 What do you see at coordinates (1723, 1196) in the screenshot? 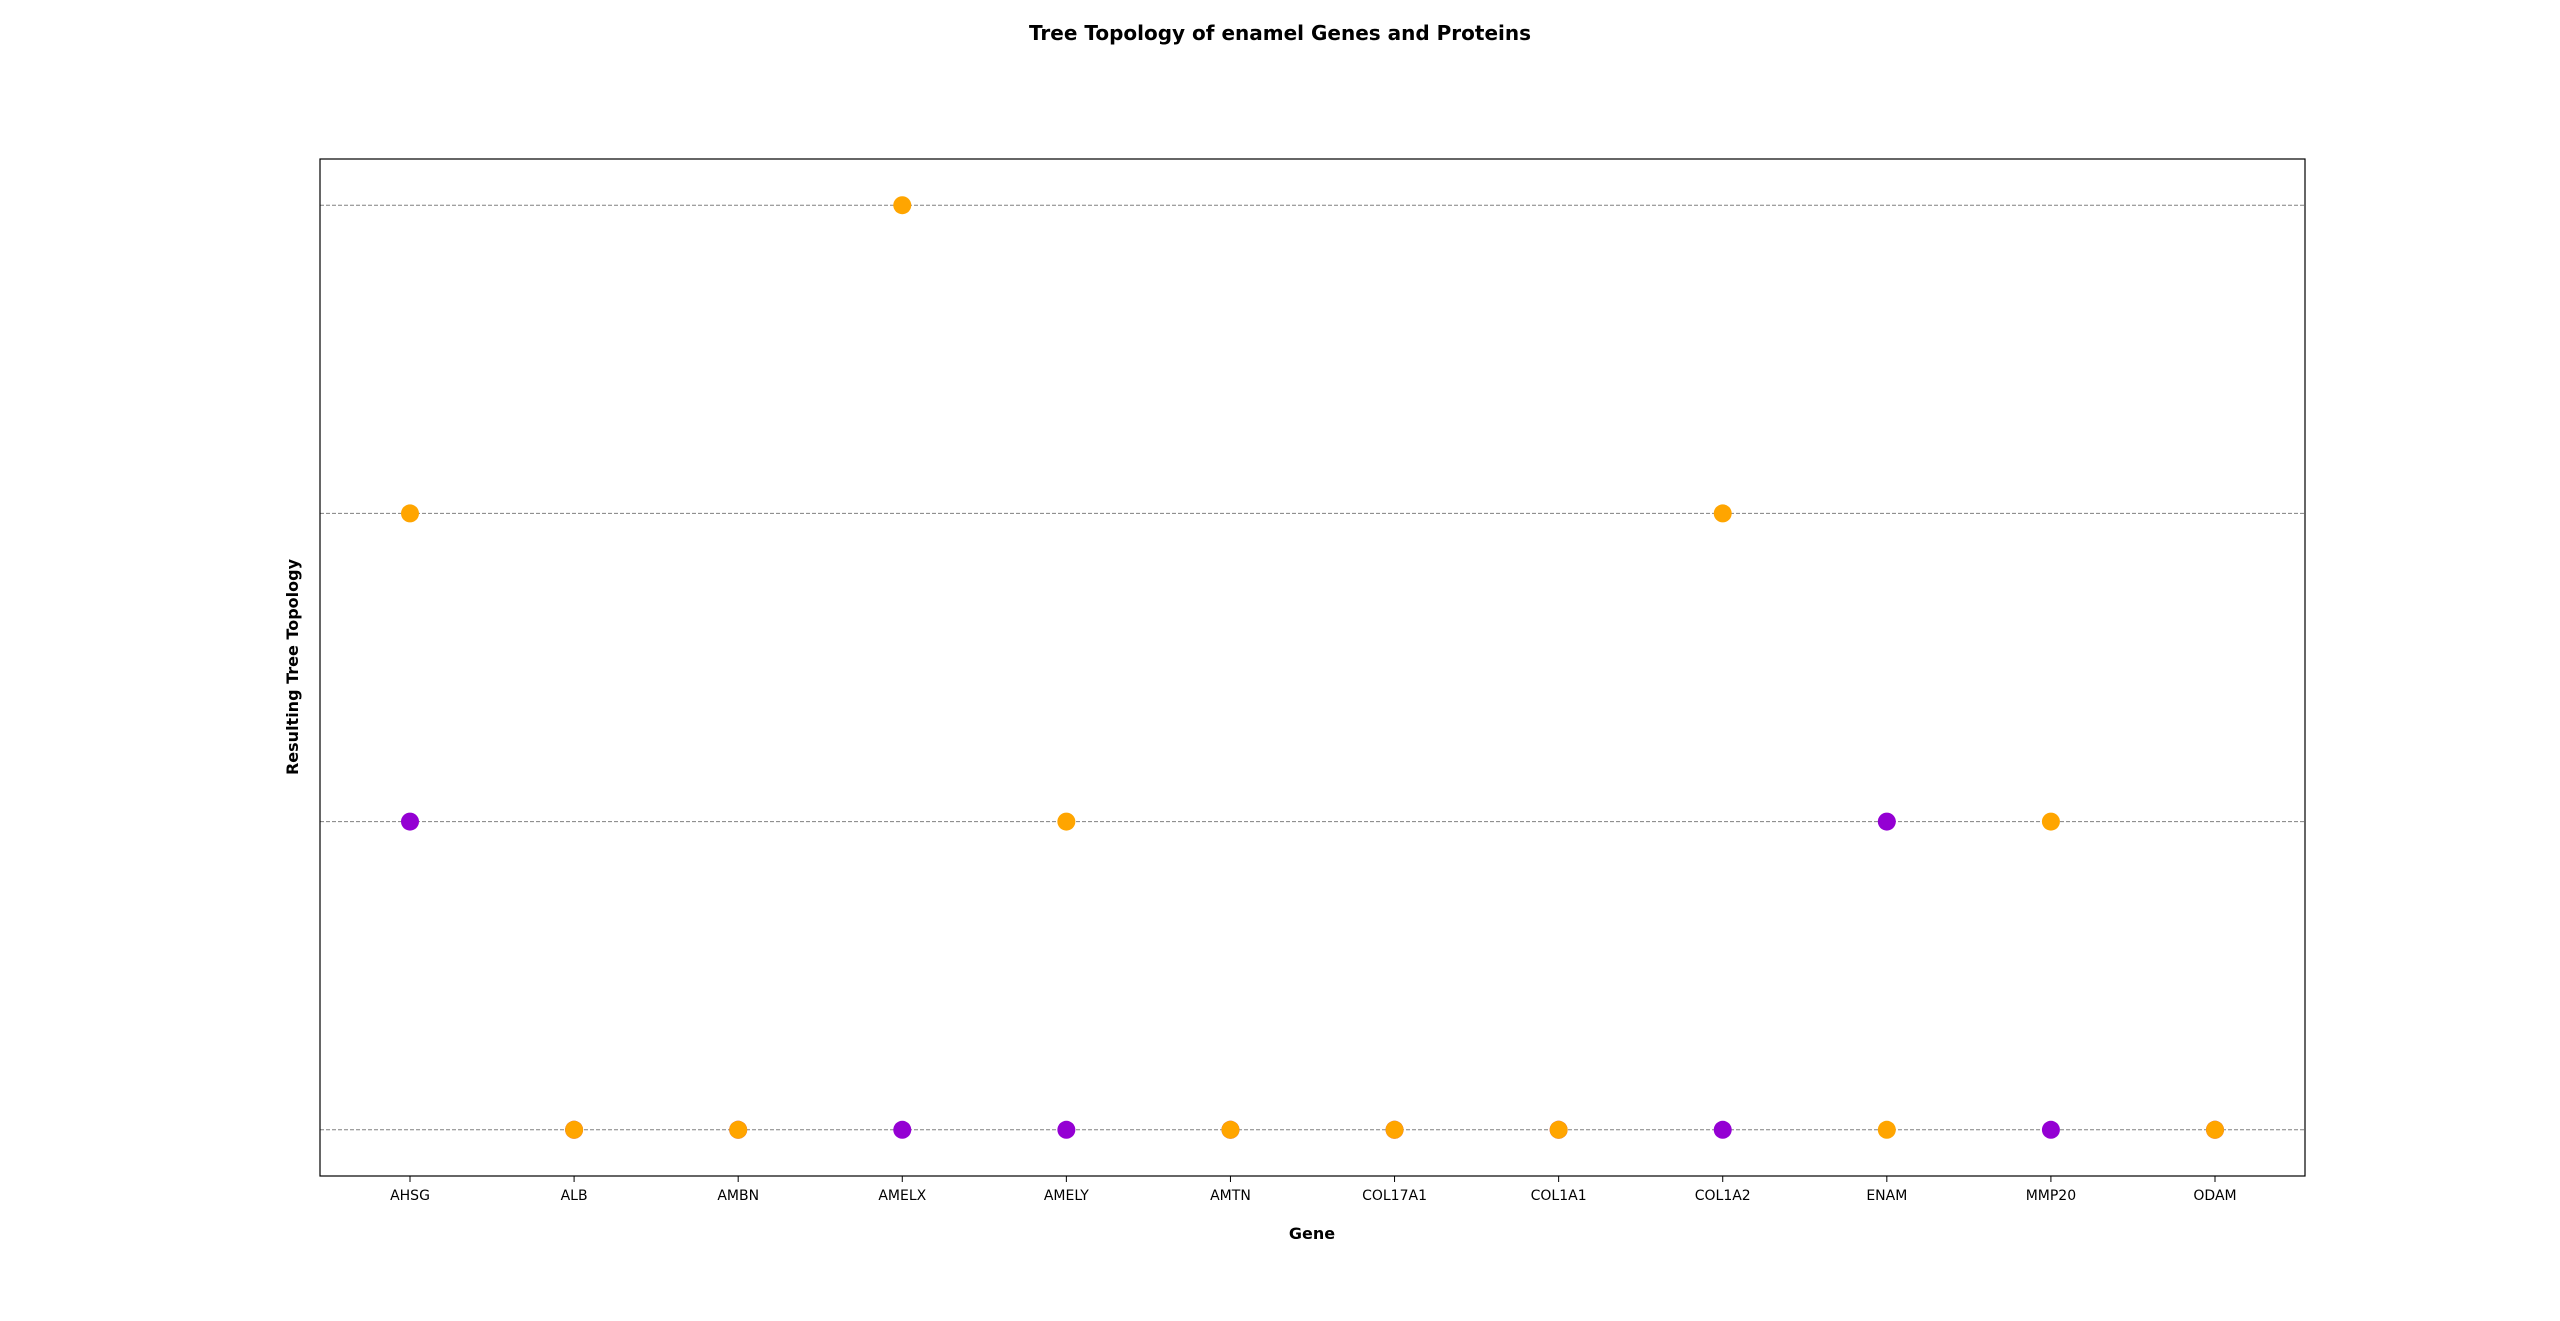
I see `x-tick-label-col1a2: COL1A2` at bounding box center [1723, 1196].